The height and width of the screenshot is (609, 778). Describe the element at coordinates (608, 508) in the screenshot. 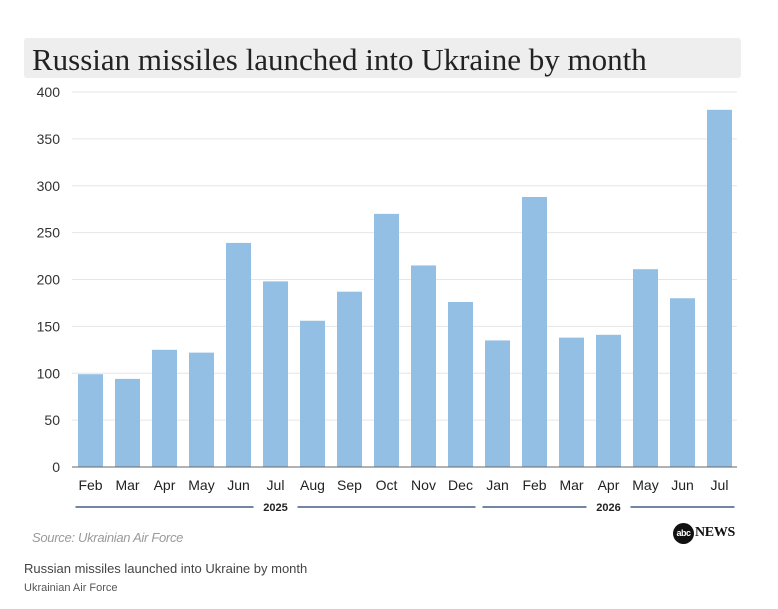

I see `year-group-label: 2026` at that location.